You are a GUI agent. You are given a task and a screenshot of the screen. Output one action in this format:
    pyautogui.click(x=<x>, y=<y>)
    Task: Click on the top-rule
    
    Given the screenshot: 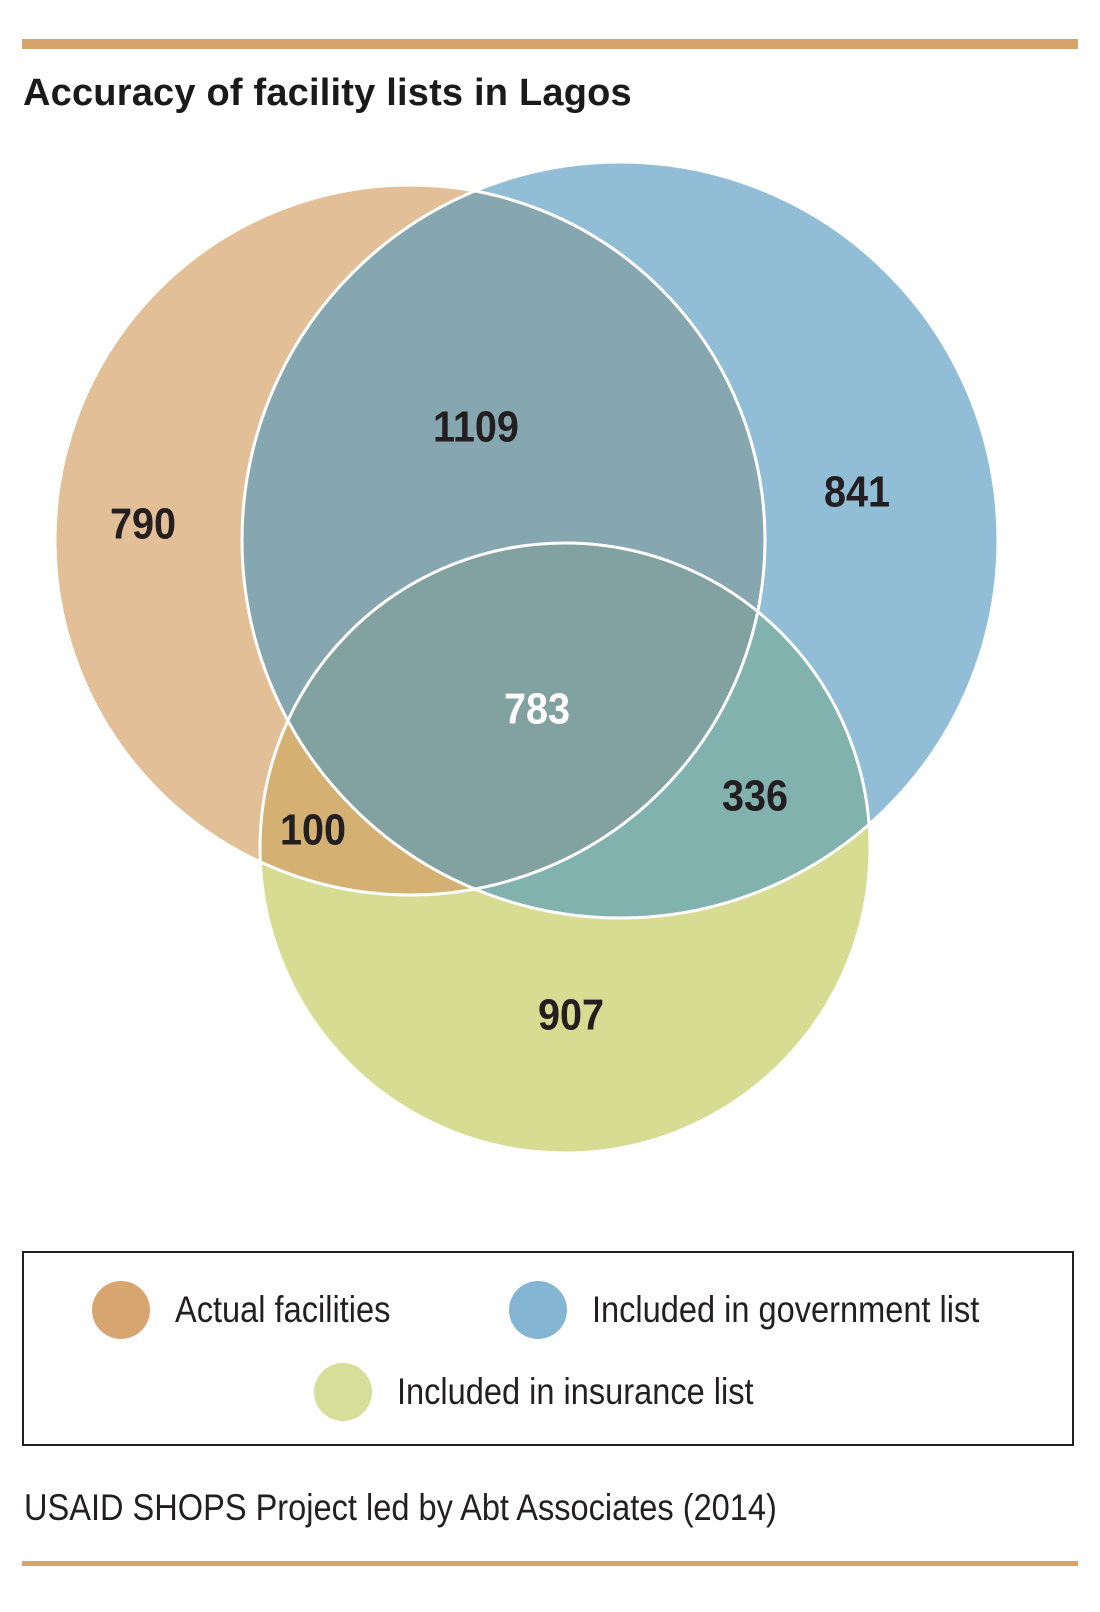 What is the action you would take?
    pyautogui.click(x=550, y=44)
    